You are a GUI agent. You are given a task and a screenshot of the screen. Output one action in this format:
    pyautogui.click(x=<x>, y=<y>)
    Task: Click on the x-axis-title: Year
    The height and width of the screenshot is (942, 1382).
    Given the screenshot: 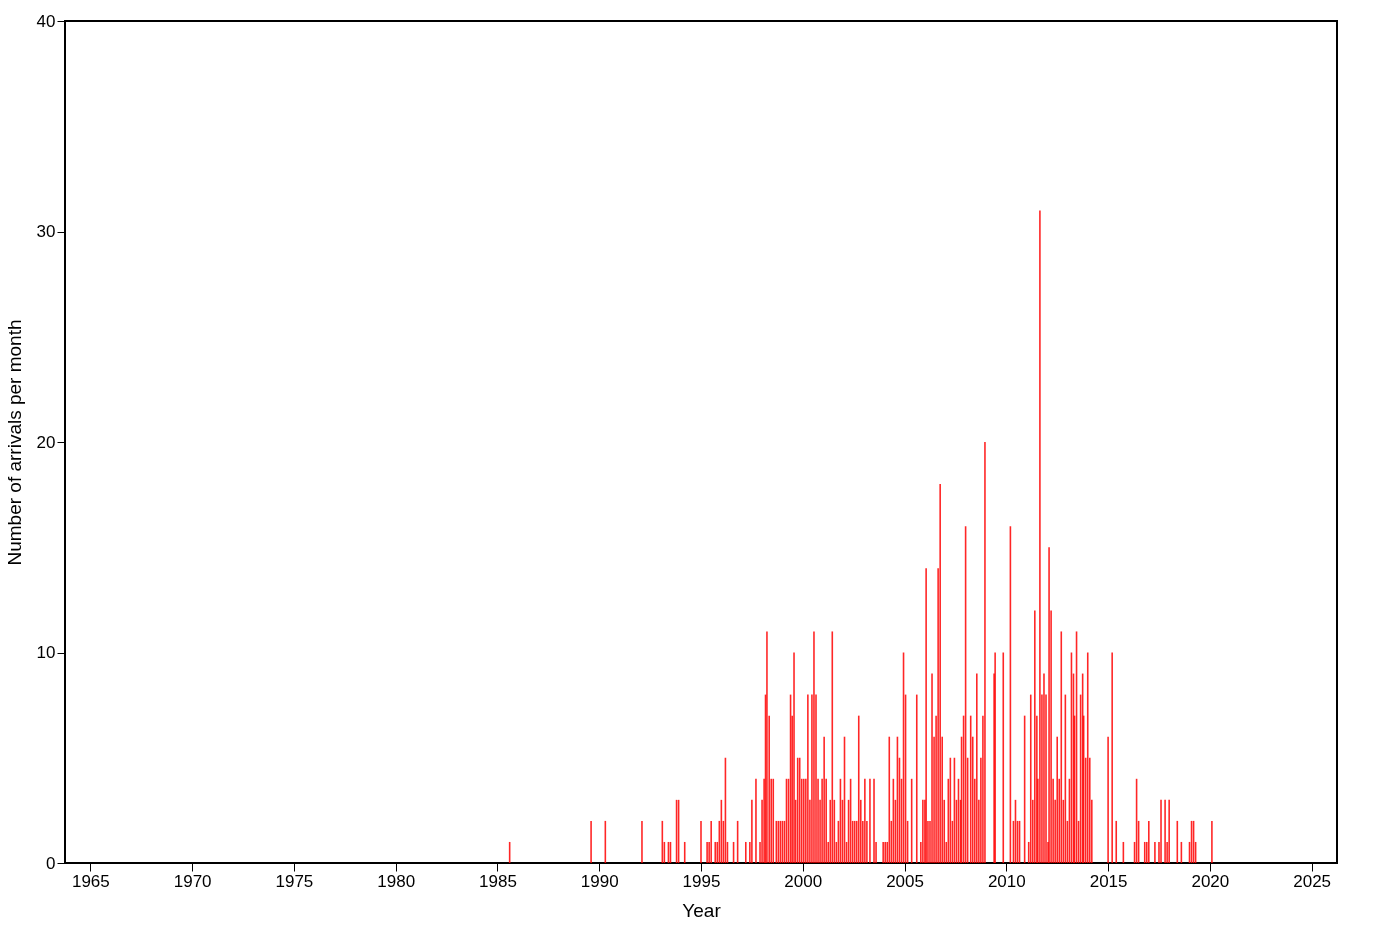 What is the action you would take?
    pyautogui.click(x=702, y=910)
    